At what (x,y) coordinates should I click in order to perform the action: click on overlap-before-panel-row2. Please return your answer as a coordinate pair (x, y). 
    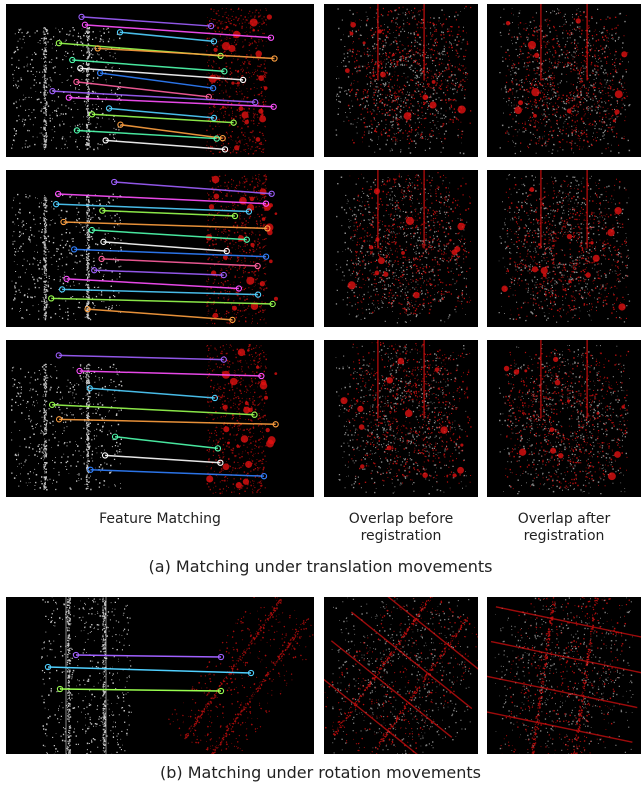
    Looking at the image, I should click on (401, 248).